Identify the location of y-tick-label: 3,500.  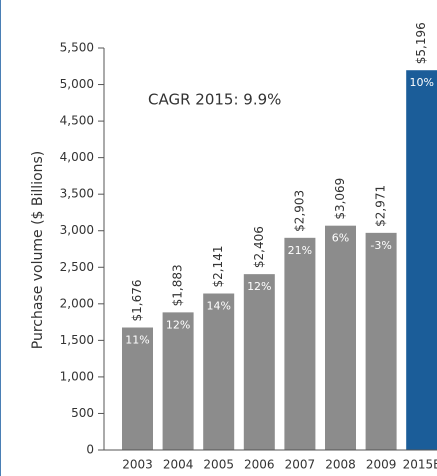
(77, 194).